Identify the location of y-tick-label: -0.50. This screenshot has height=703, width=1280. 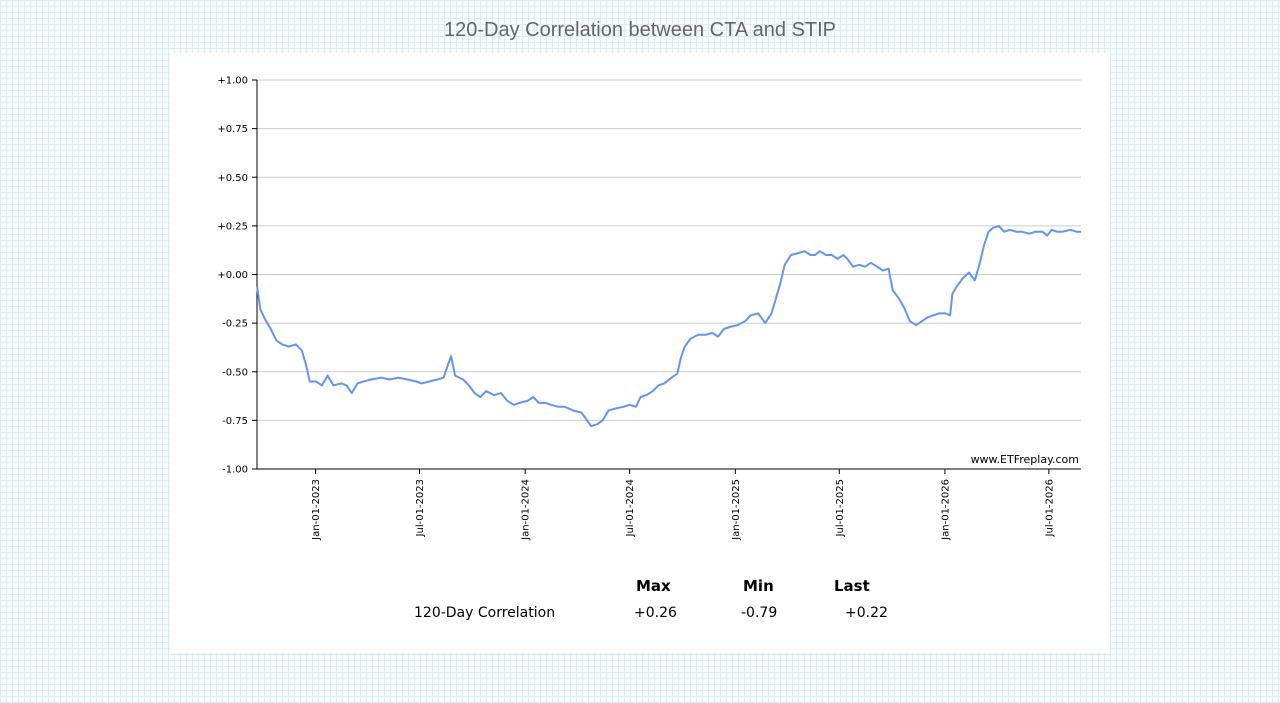
(235, 372).